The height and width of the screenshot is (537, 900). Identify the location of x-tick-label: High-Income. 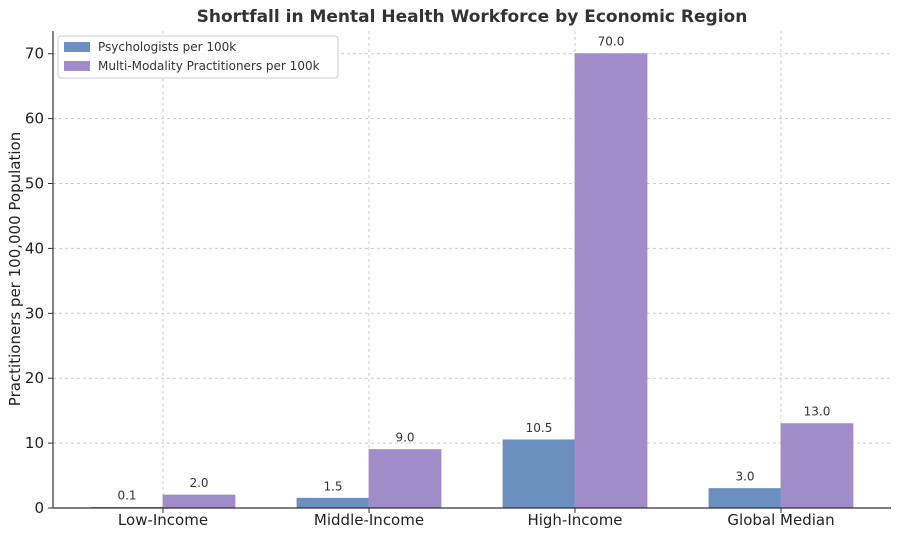
(574, 520).